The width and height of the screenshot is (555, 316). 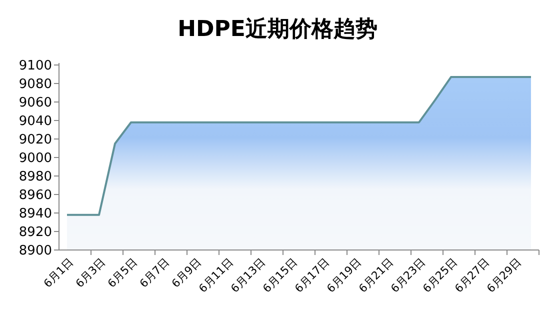 What do you see at coordinates (278, 29) in the screenshot?
I see `chart-title: HDPE近期价格趋势` at bounding box center [278, 29].